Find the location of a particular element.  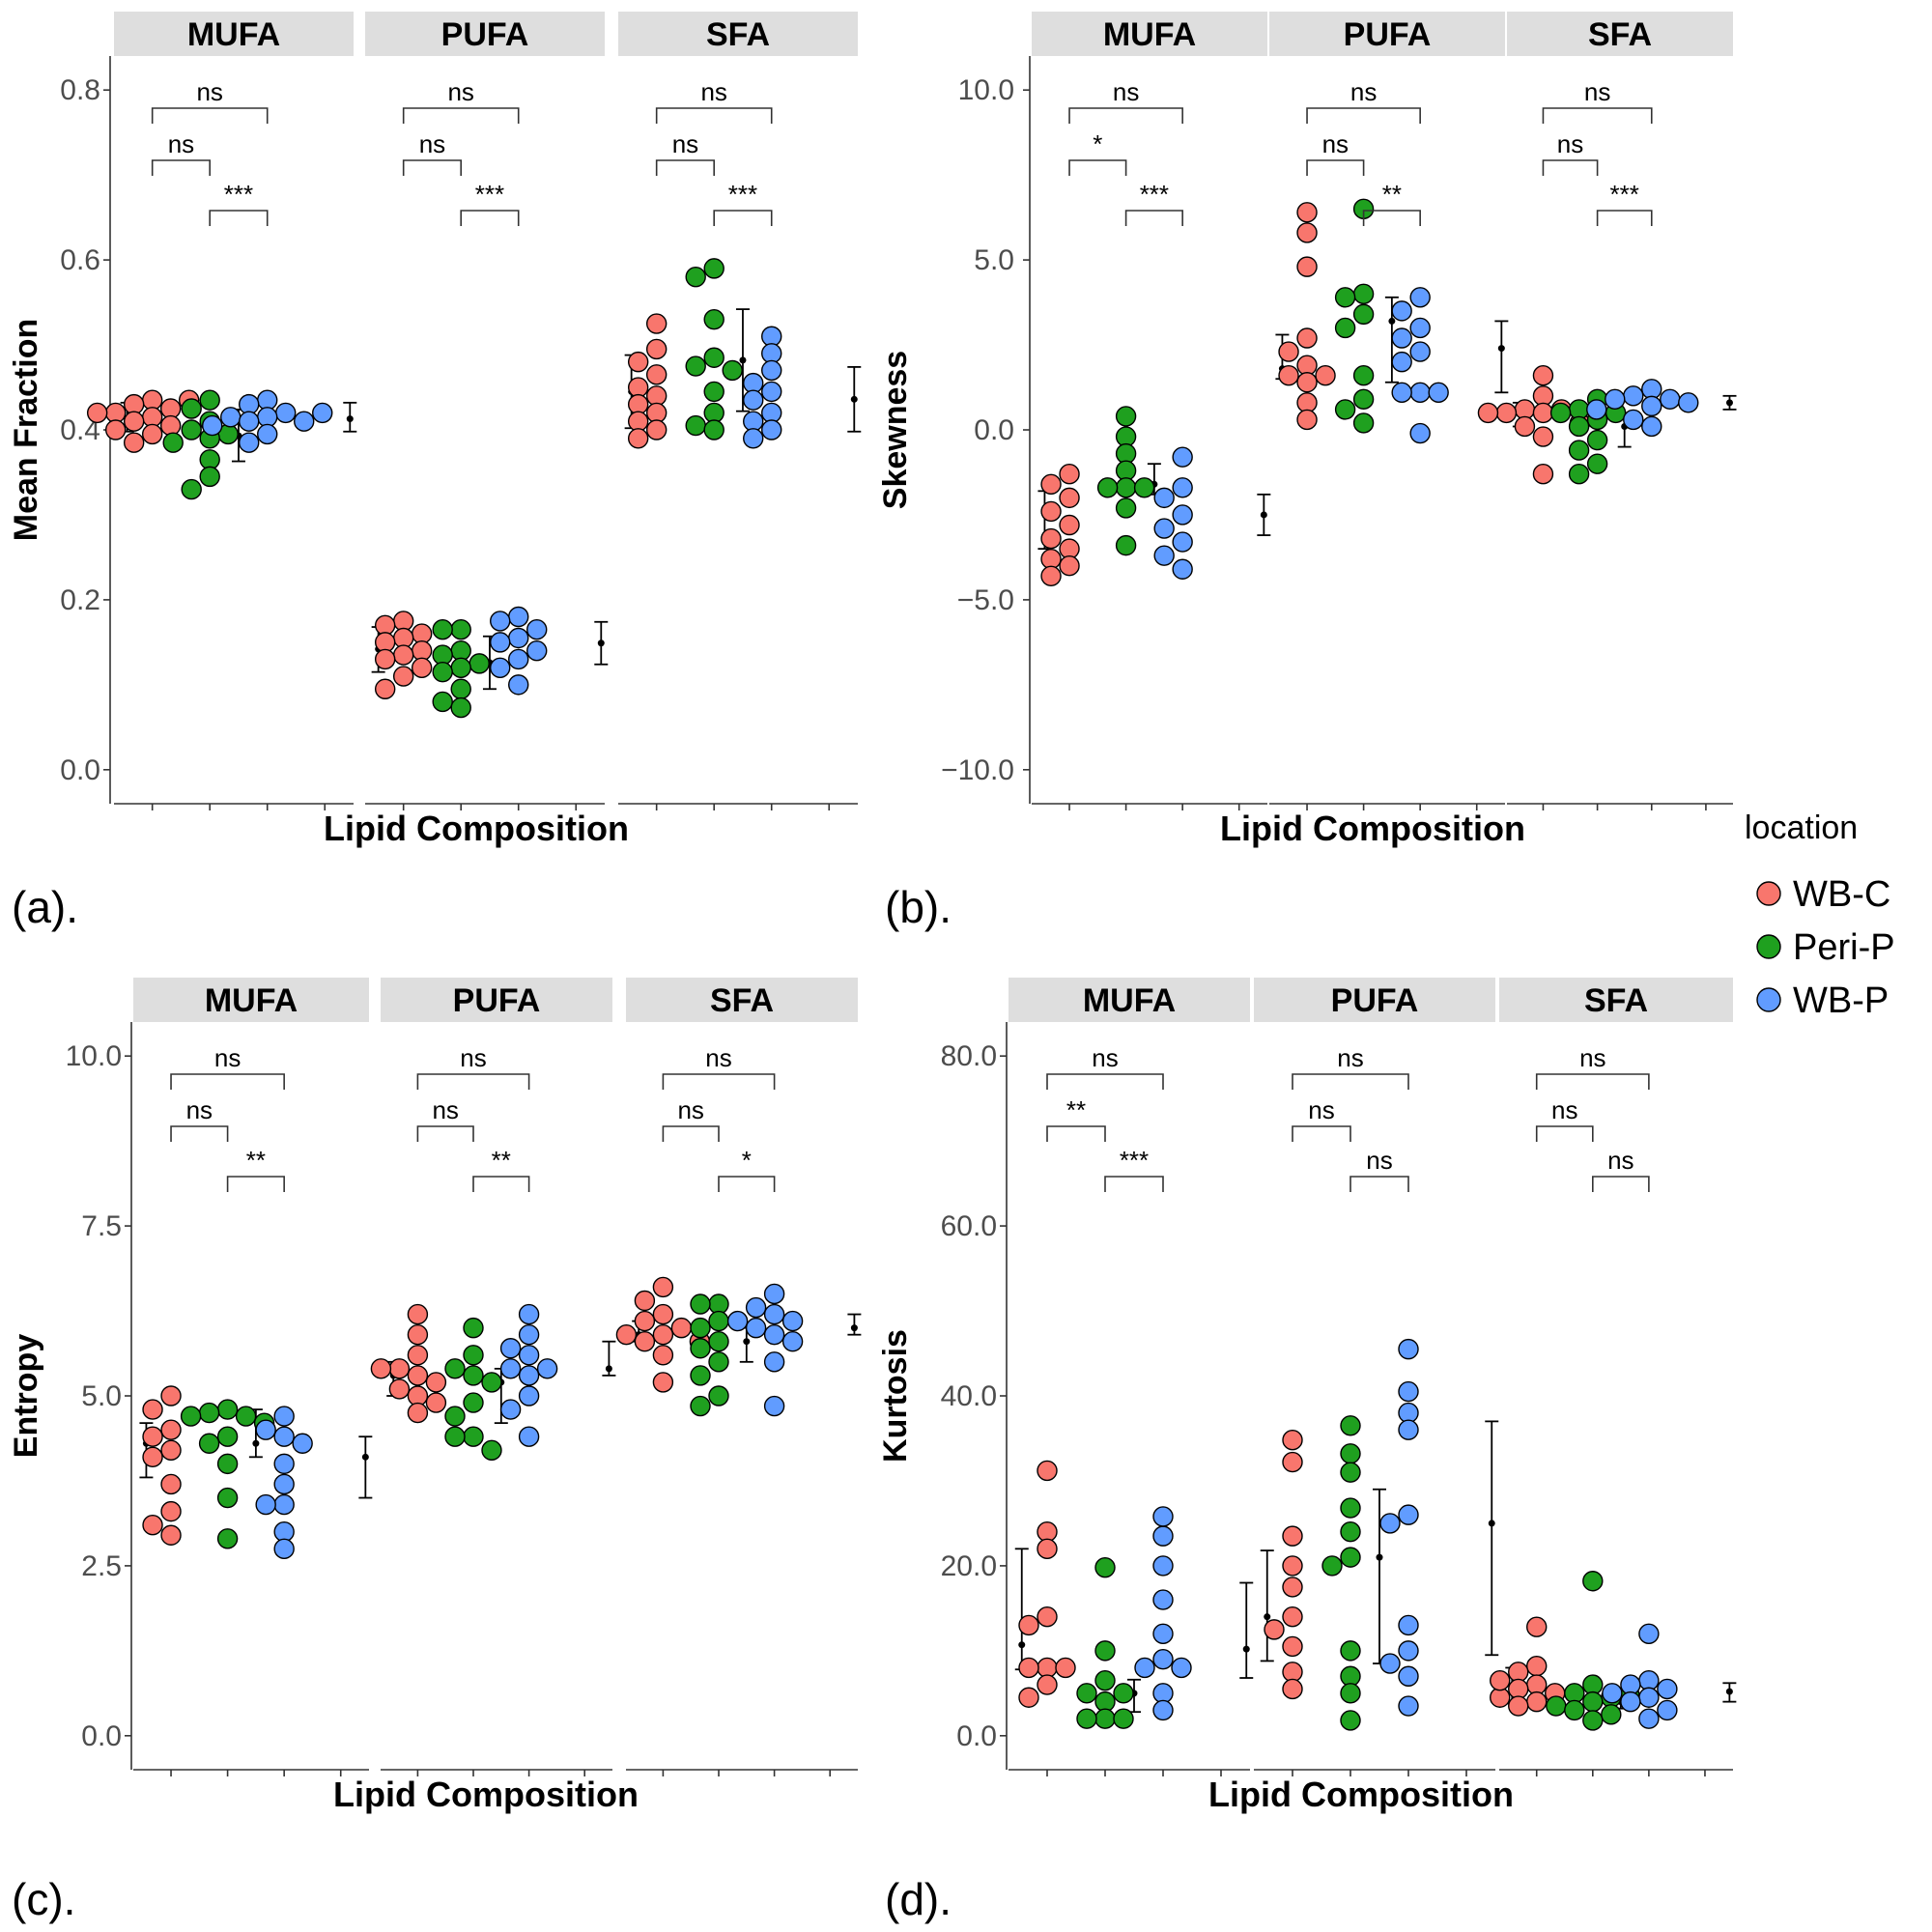

facet-strip-label: PUFA is located at coordinates (1375, 1000).